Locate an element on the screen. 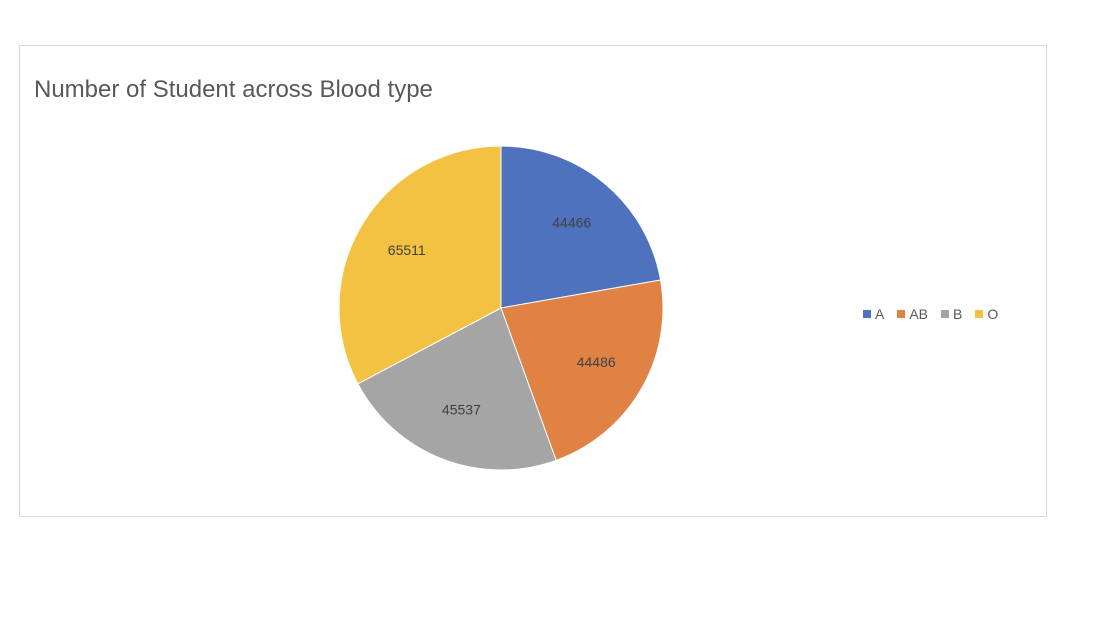 The image size is (1116, 630). data-label-o: 65511 is located at coordinates (407, 250).